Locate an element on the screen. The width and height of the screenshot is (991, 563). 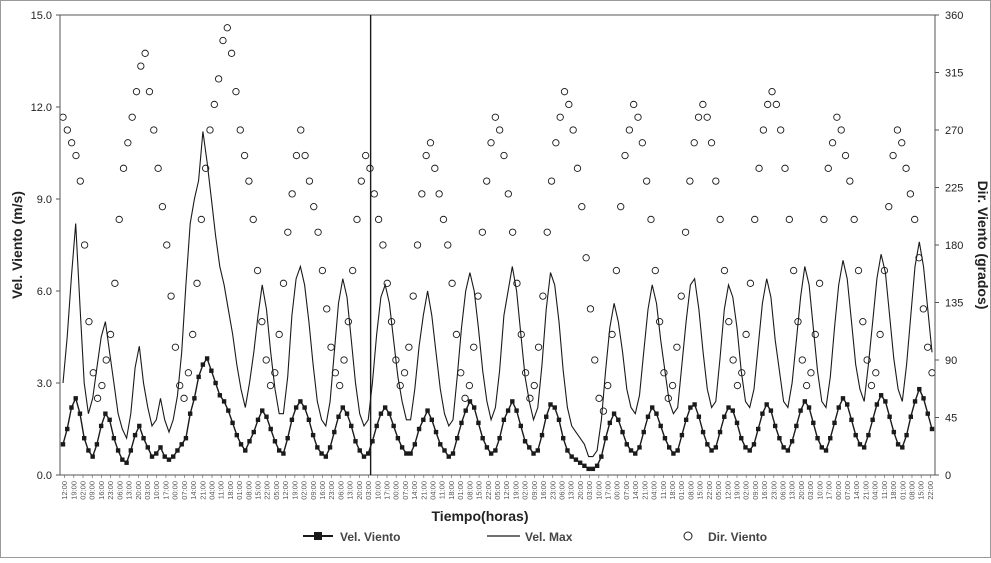
x-tick-label: 01:00 is located at coordinates (681, 490).